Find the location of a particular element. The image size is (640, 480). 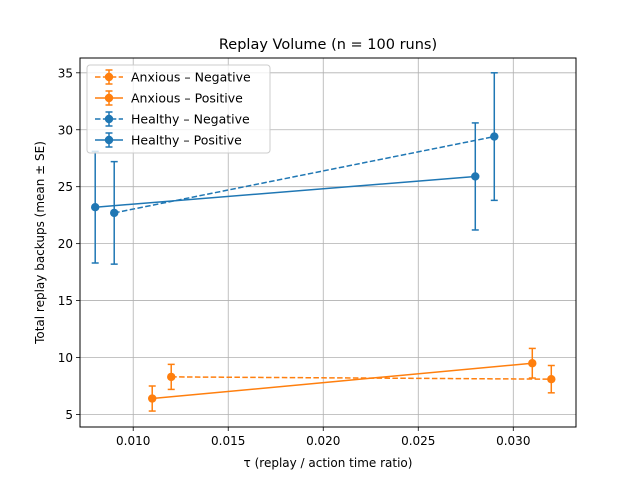

legend-item: Healthy – Positive is located at coordinates (168, 140).